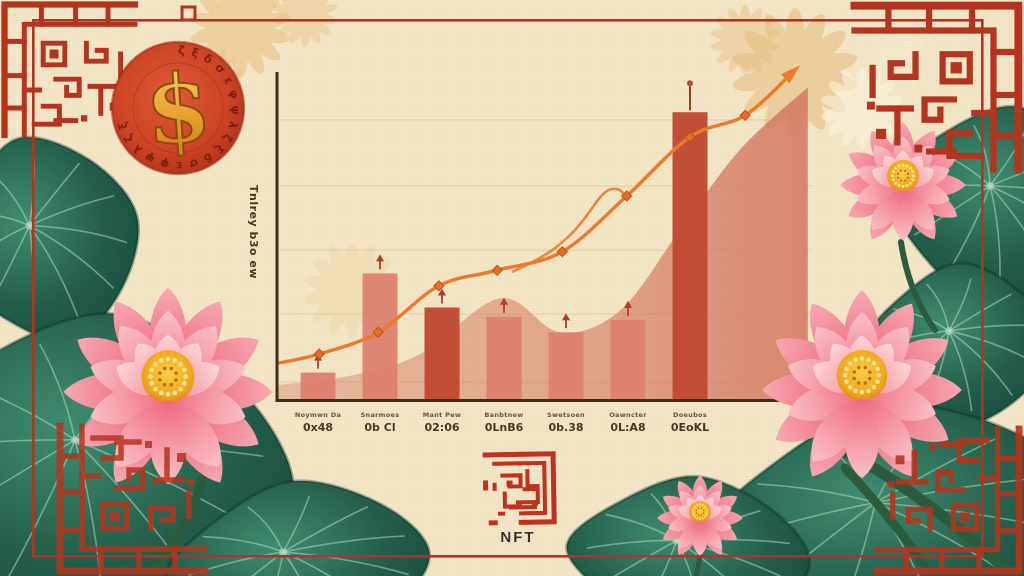 This screenshot has width=1024, height=576. I want to click on fretwork-corner-bottom-left-icon, so click(132, 498).